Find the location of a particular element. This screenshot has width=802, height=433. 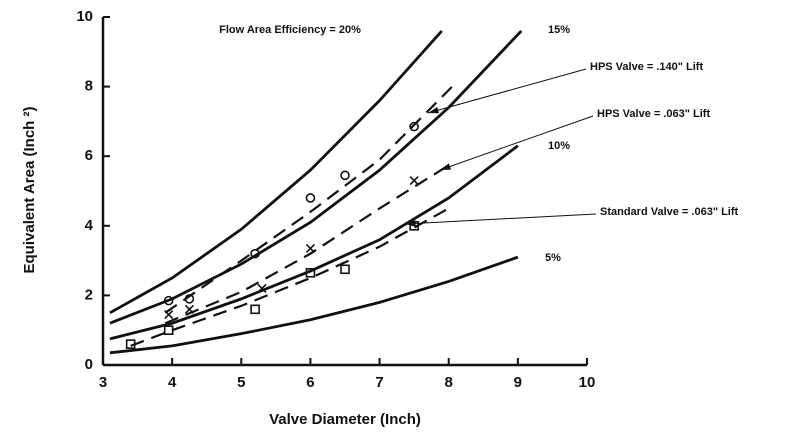

x-axis-title: Valve Diameter (Inch) is located at coordinates (345, 419).